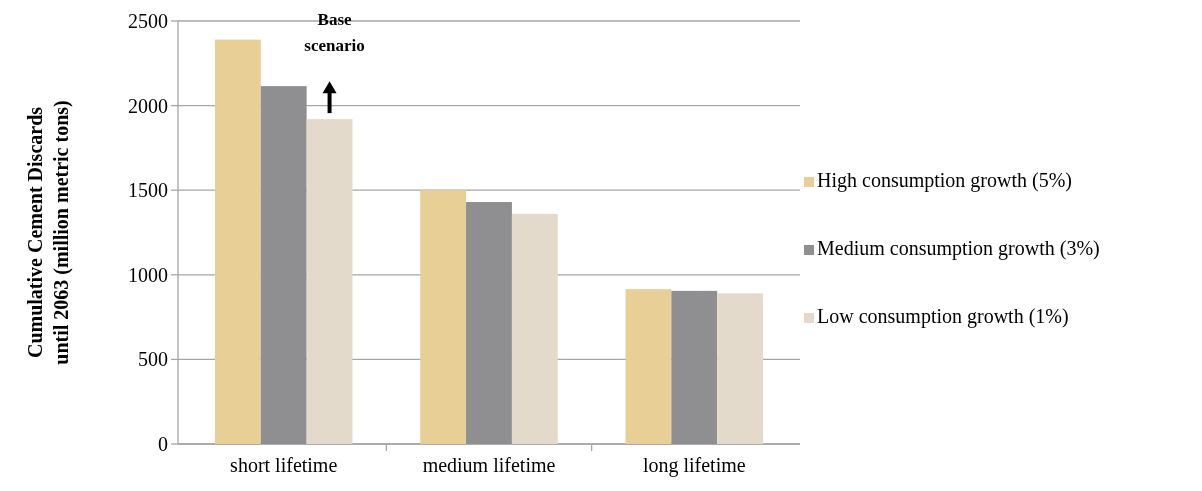  Describe the element at coordinates (163, 444) in the screenshot. I see `y-tick-label: 0` at that location.